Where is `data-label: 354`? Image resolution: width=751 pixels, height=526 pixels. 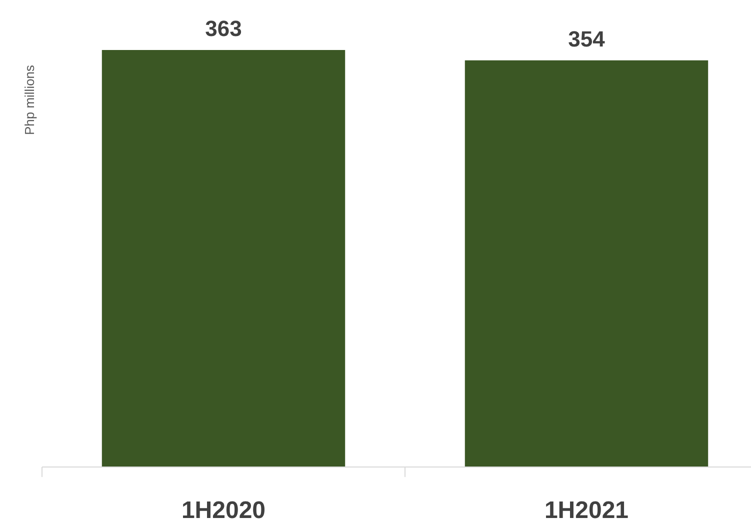
data-label: 354 is located at coordinates (587, 39).